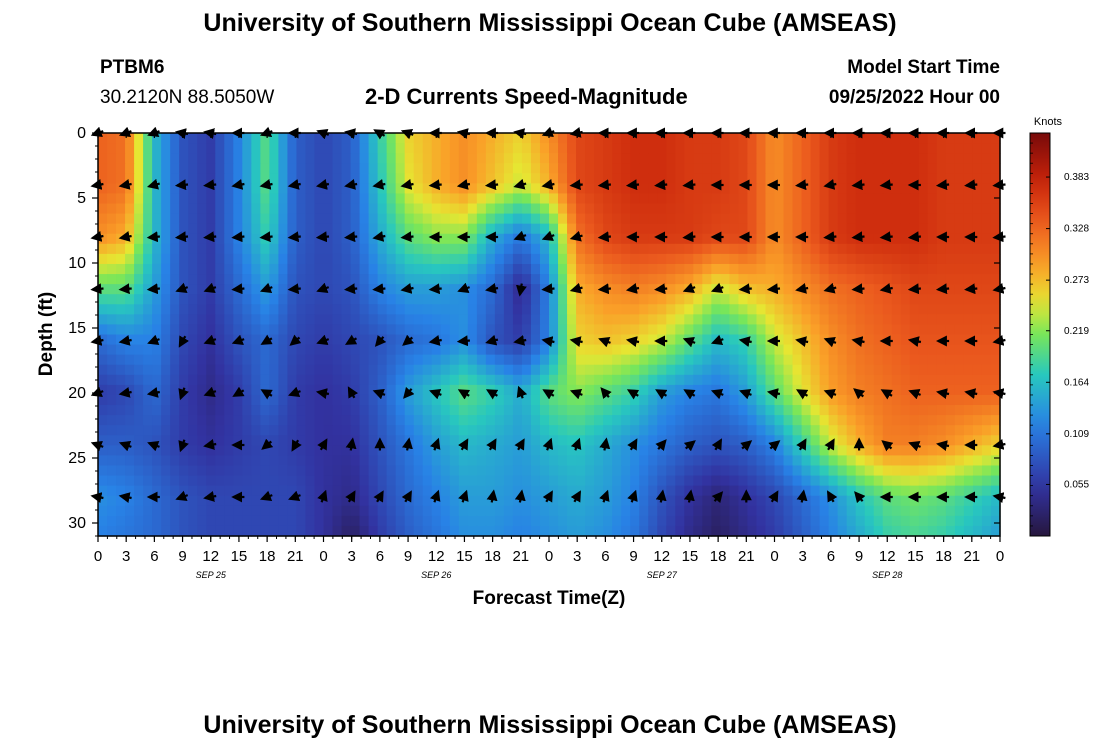 The width and height of the screenshot is (1100, 750). Describe the element at coordinates (182, 556) in the screenshot. I see `x-tick-label: 9` at that location.